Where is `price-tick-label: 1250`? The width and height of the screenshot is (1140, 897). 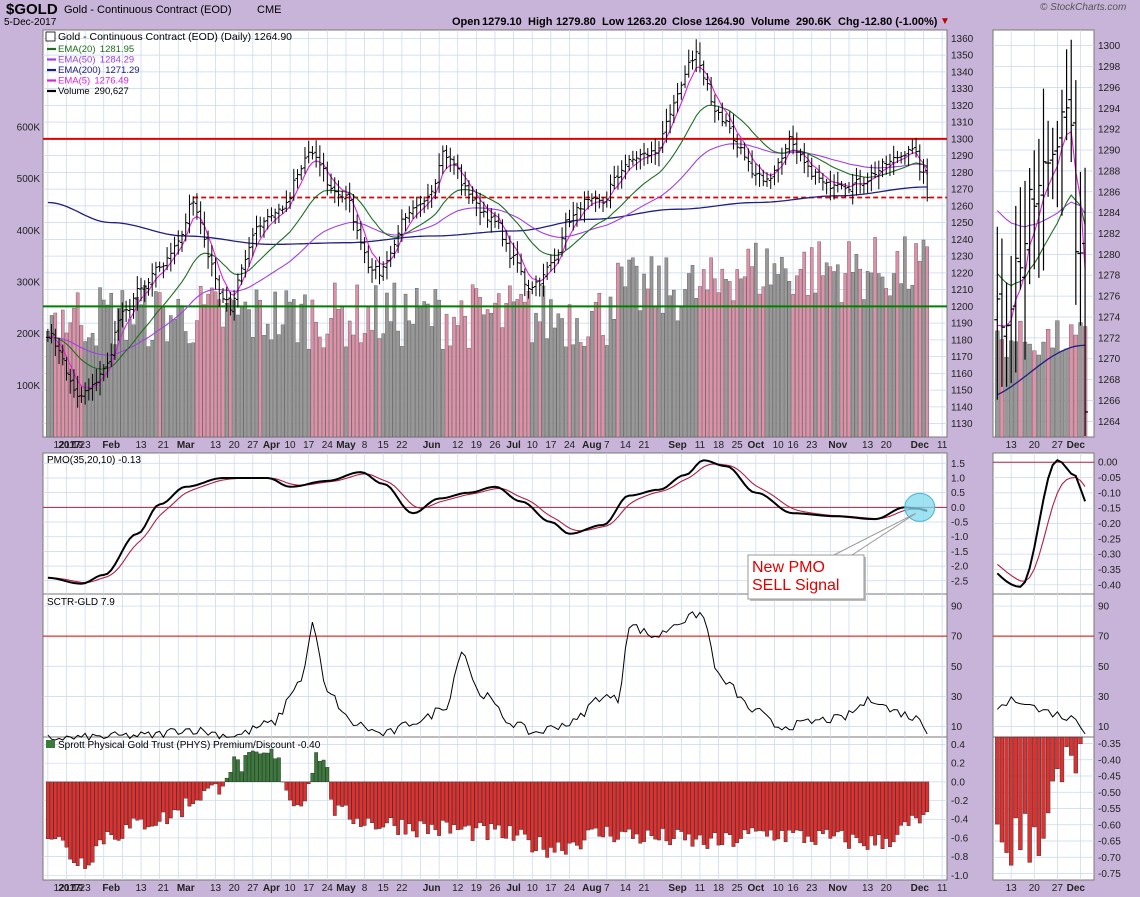
price-tick-label: 1250 is located at coordinates (962, 223).